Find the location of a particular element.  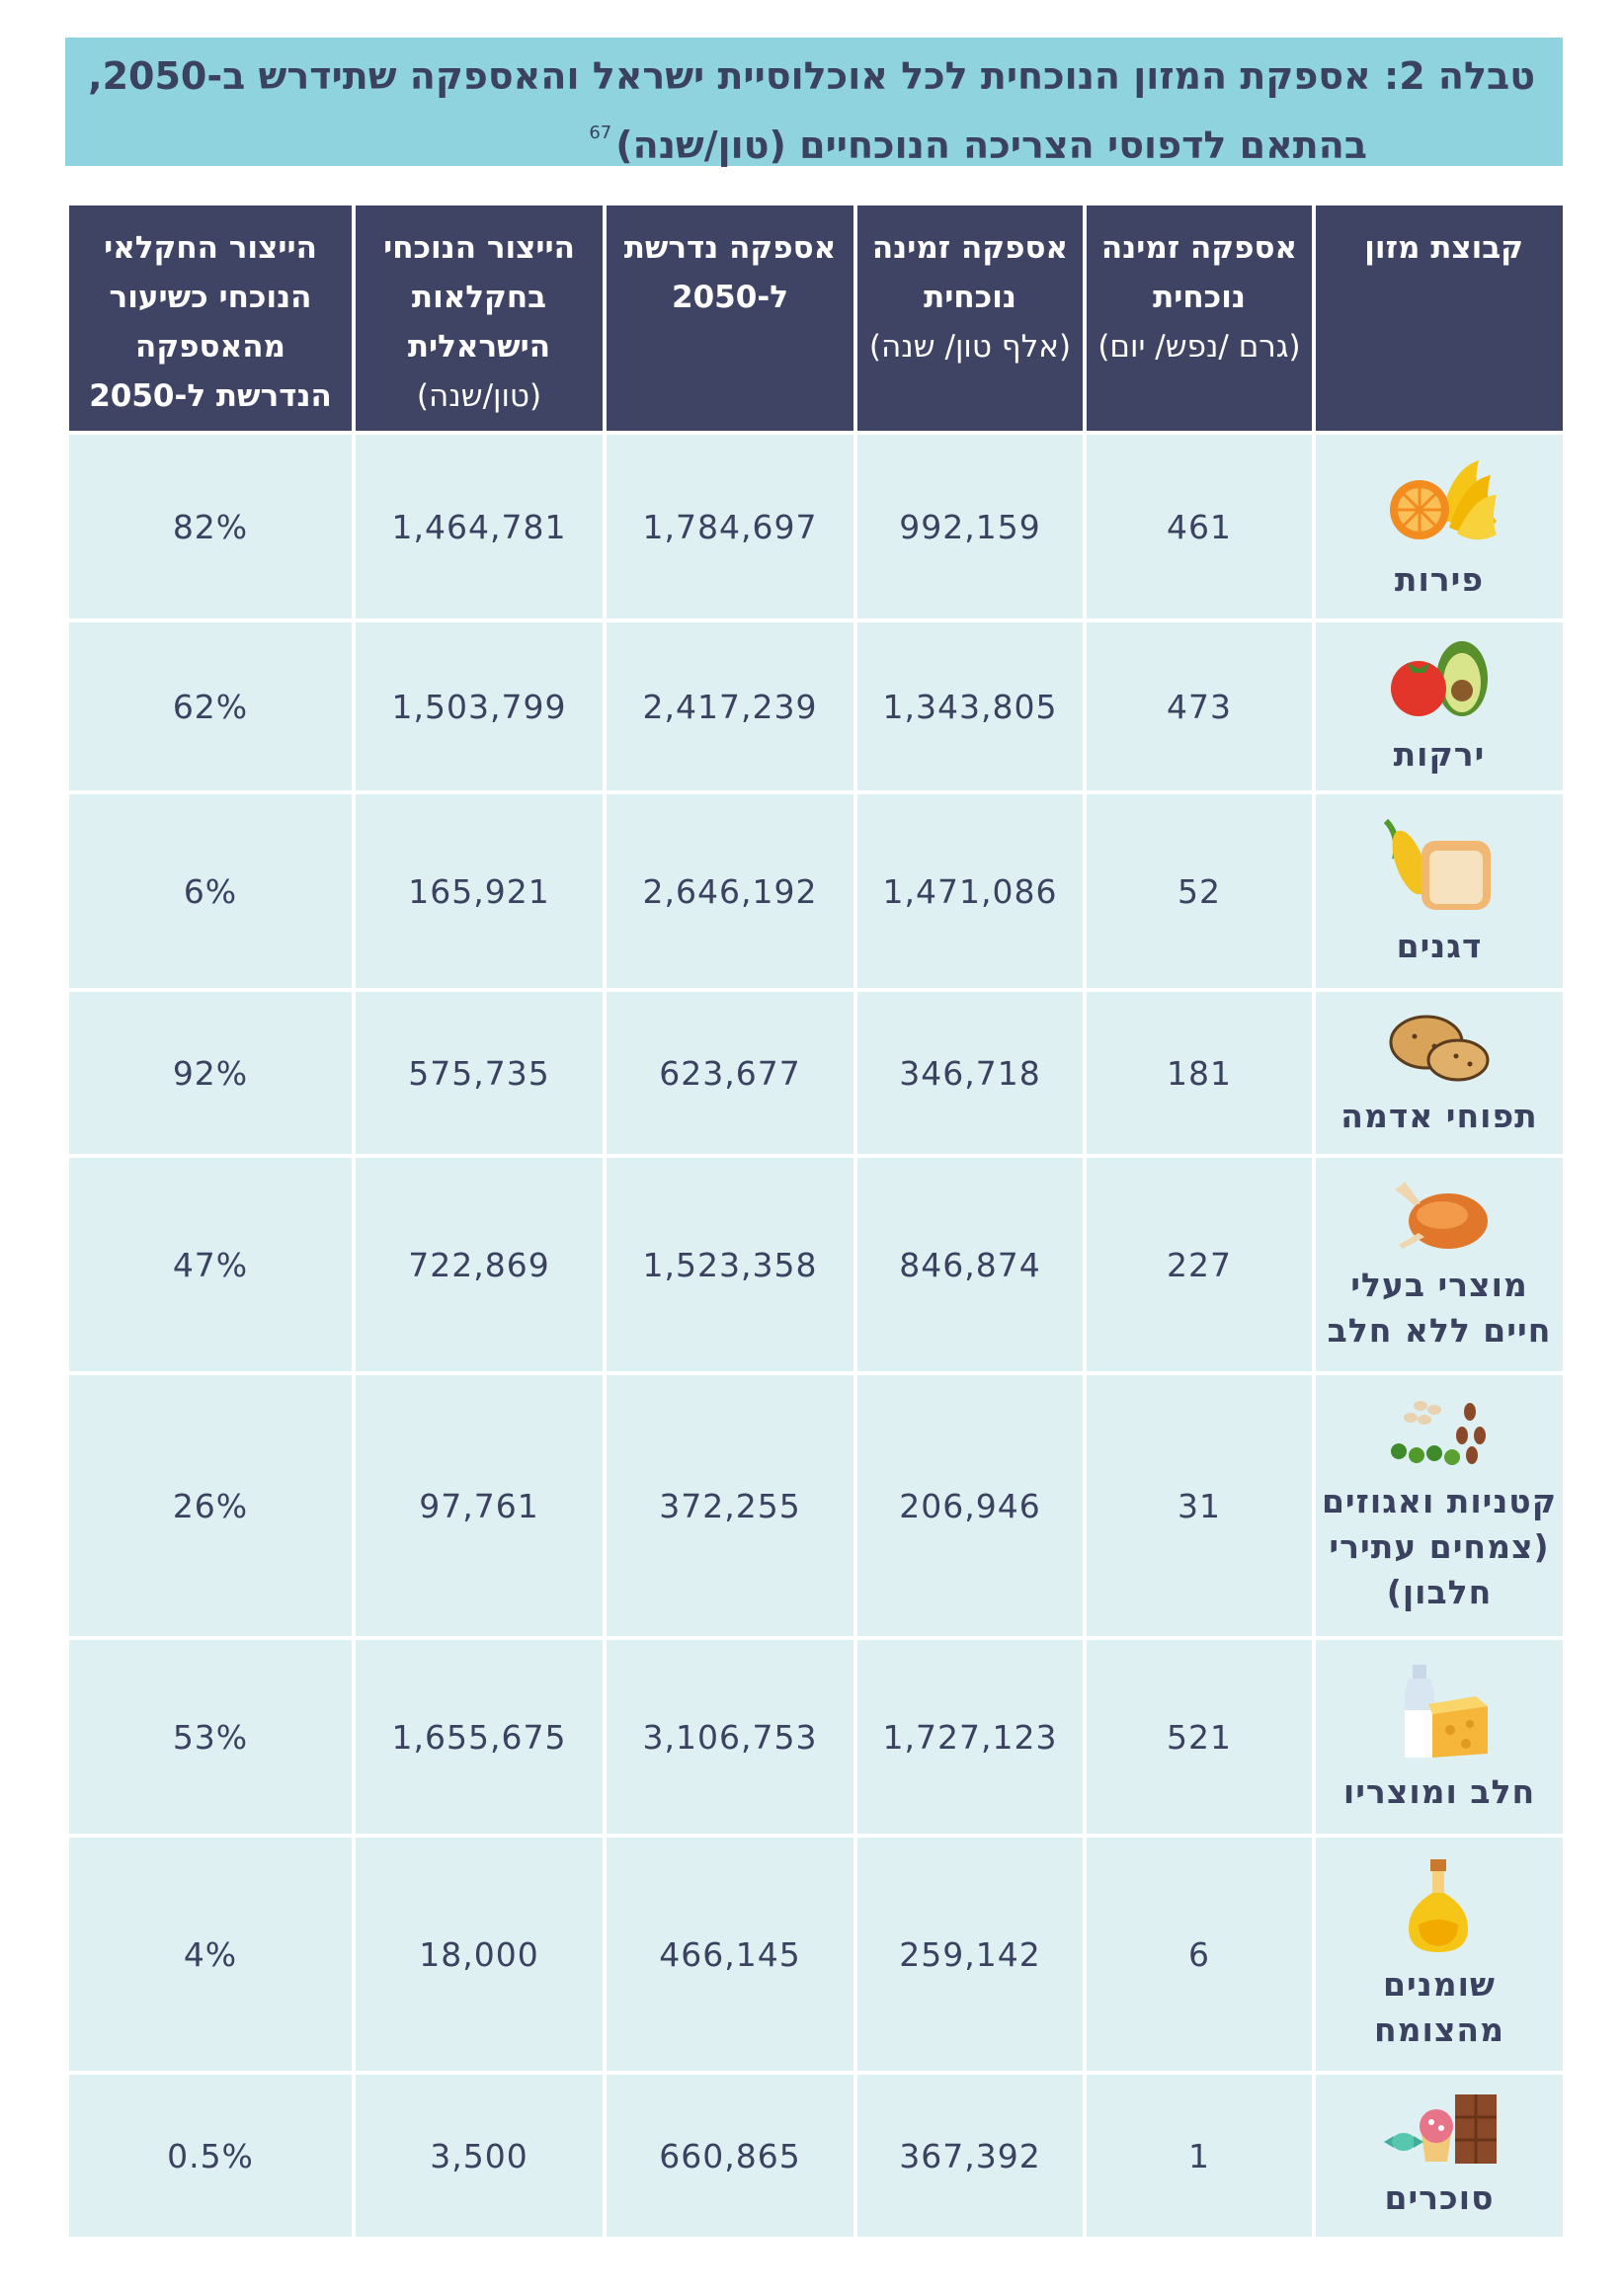

current-supply-cell: 346,718 is located at coordinates (970, 1073).